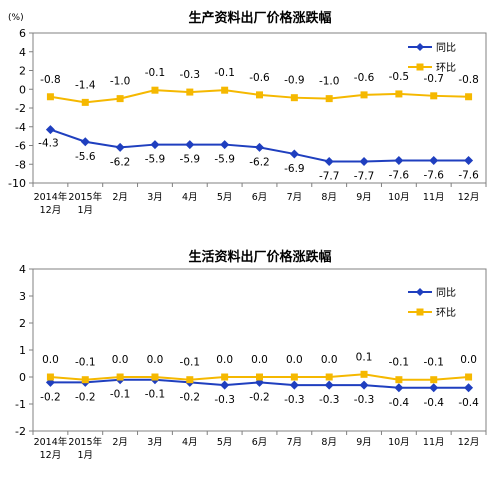  What do you see at coordinates (85, 157) in the screenshot?
I see `data-label: -5.6` at bounding box center [85, 157].